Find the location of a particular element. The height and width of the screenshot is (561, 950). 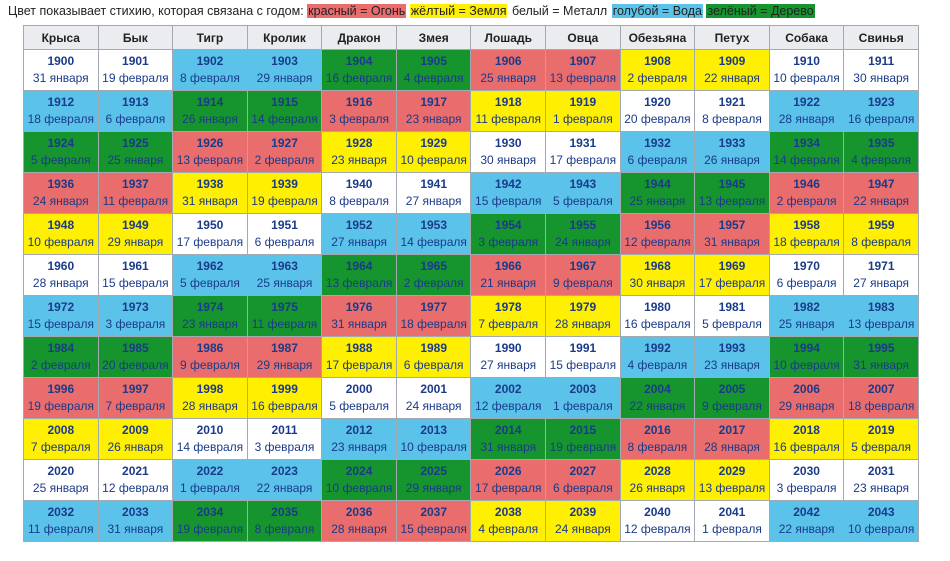

year-number: 2043 is located at coordinates (881, 512).